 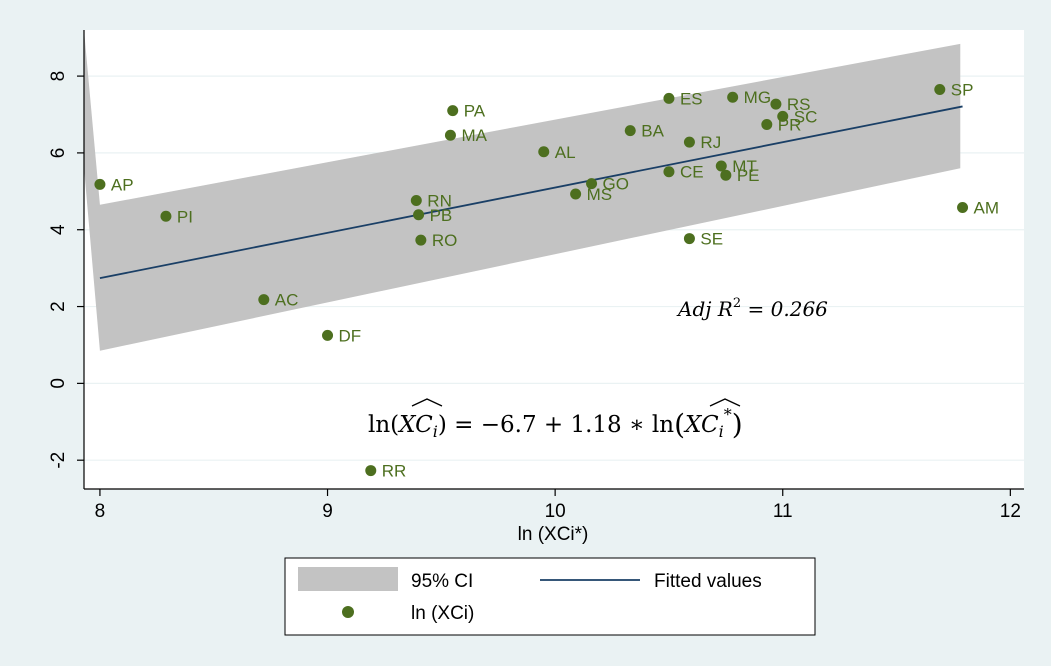 What do you see at coordinates (962, 90) in the screenshot?
I see `point-label: SP` at bounding box center [962, 90].